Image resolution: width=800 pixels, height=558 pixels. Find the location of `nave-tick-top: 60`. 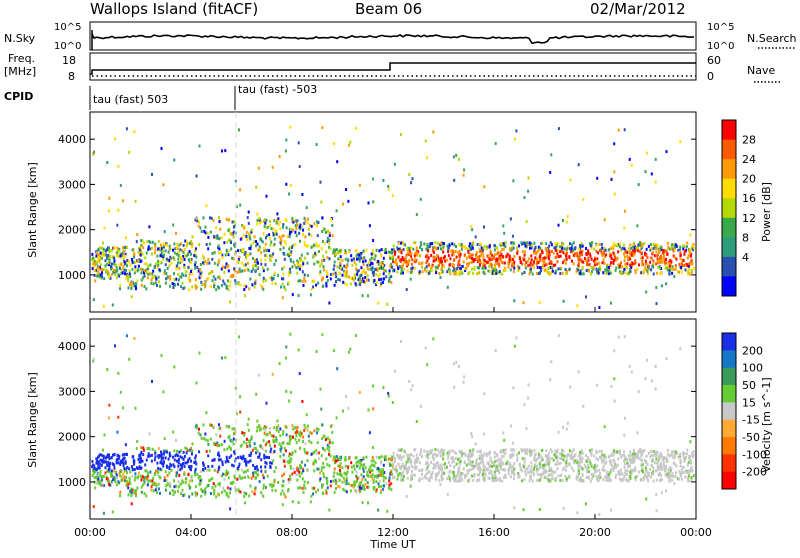

nave-tick-top: 60 is located at coordinates (714, 60).